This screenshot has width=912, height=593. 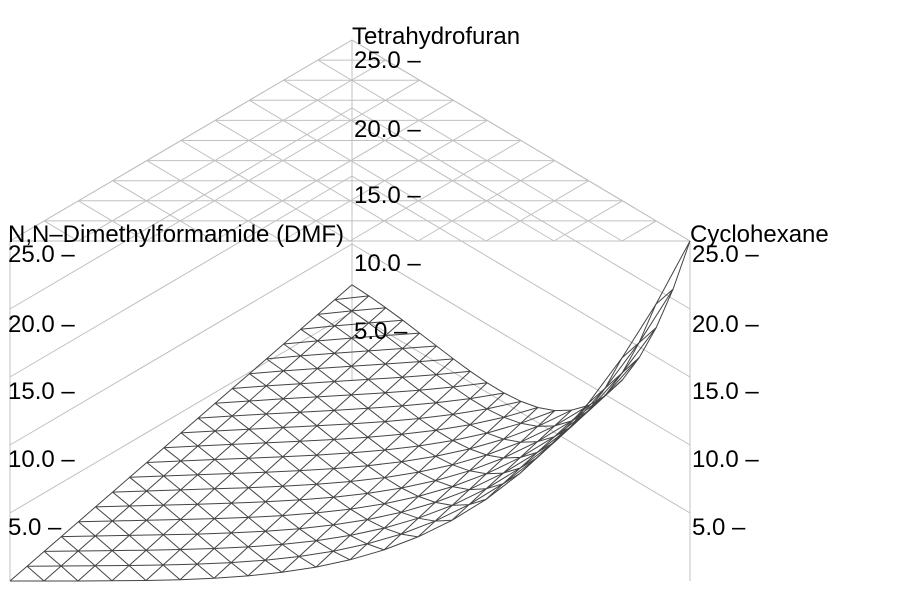 What do you see at coordinates (41, 254) in the screenshot?
I see `tick-label-left-25: 25.0 –` at bounding box center [41, 254].